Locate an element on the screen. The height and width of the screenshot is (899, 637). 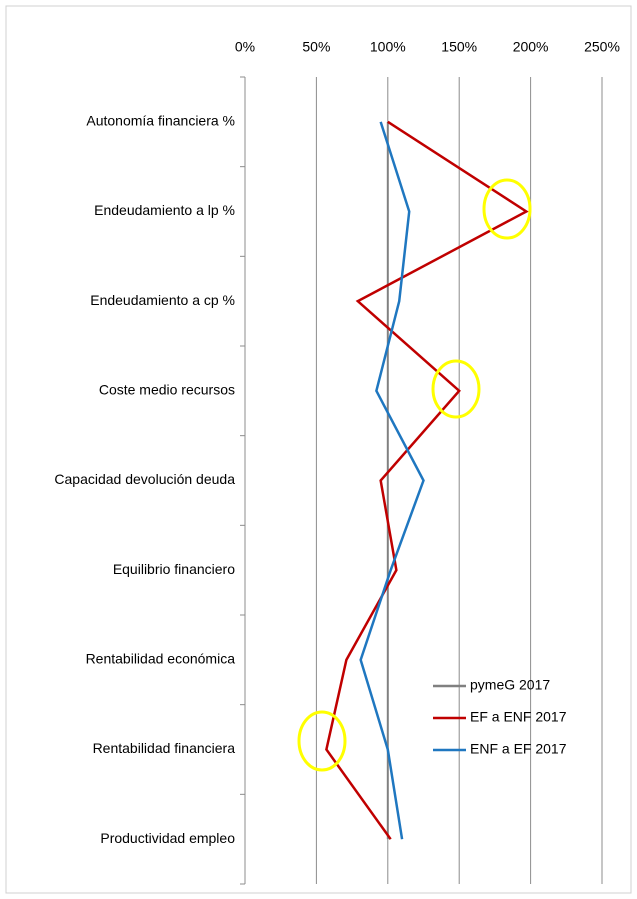
legend-label: EF a ENF 2017 is located at coordinates (518, 717).